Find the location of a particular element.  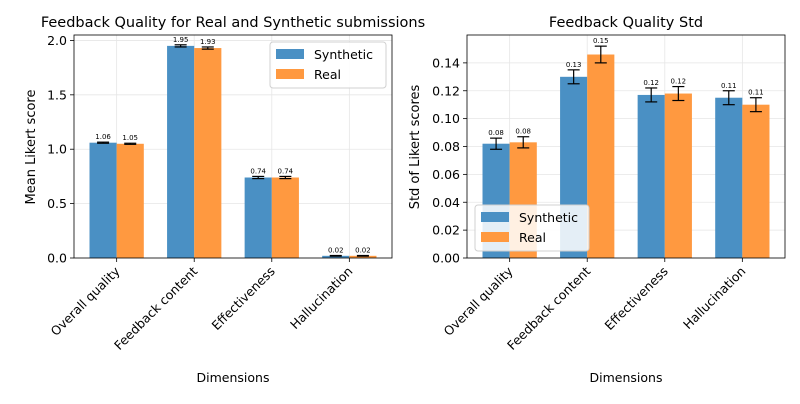

right-x-tick-label: Overall quality is located at coordinates (479, 301).